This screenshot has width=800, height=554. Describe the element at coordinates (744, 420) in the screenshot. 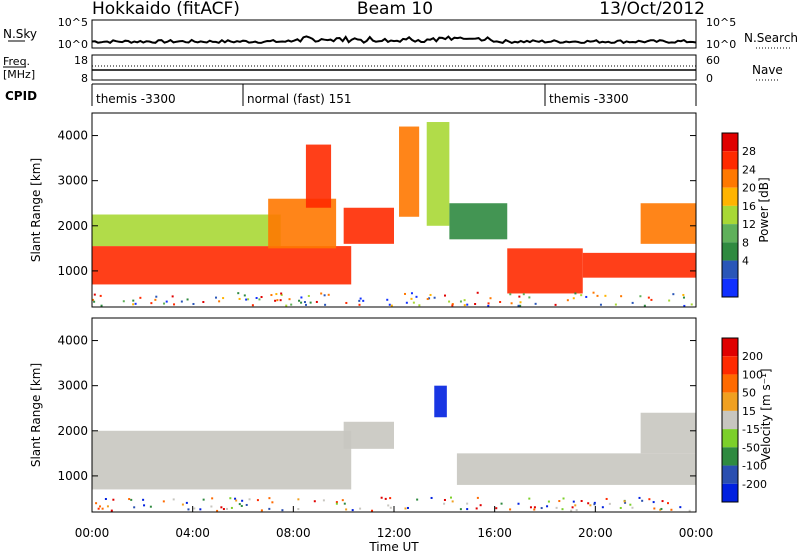

I see `velocity-colorbar: 200 100 50 15 -15 -50 -100 -200` at that location.